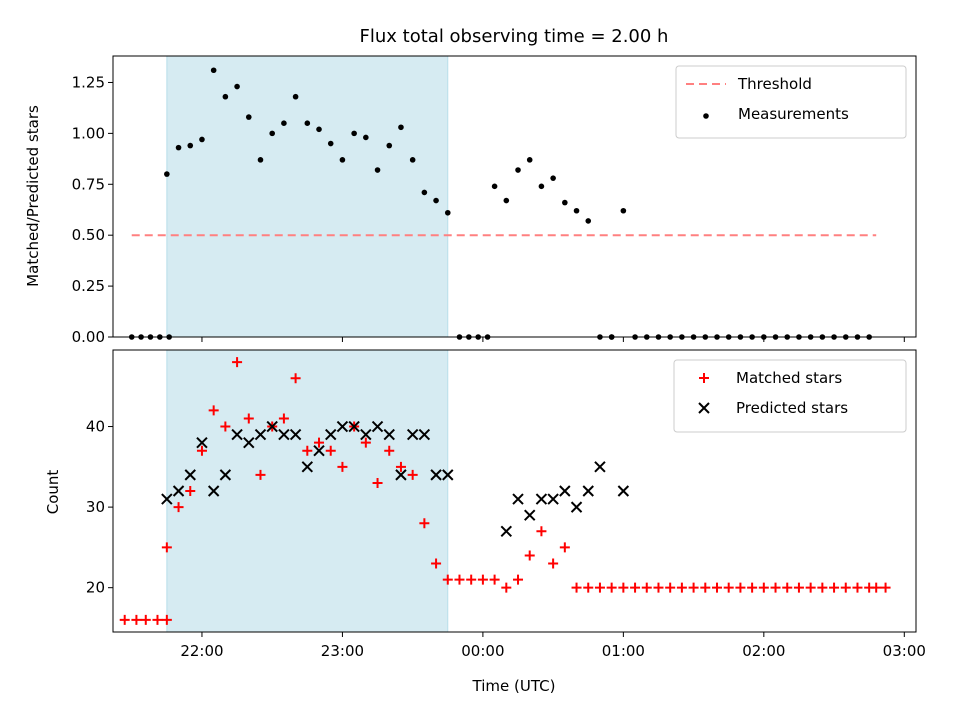  I want to click on x-tick-label: 22:00, so click(201, 651).